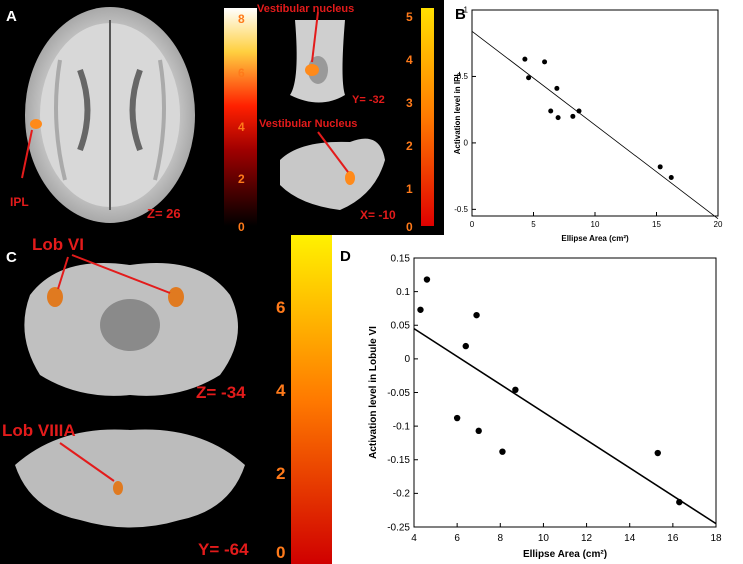  What do you see at coordinates (398, 393) in the screenshot?
I see `y-tick-label: -0.05` at bounding box center [398, 393].